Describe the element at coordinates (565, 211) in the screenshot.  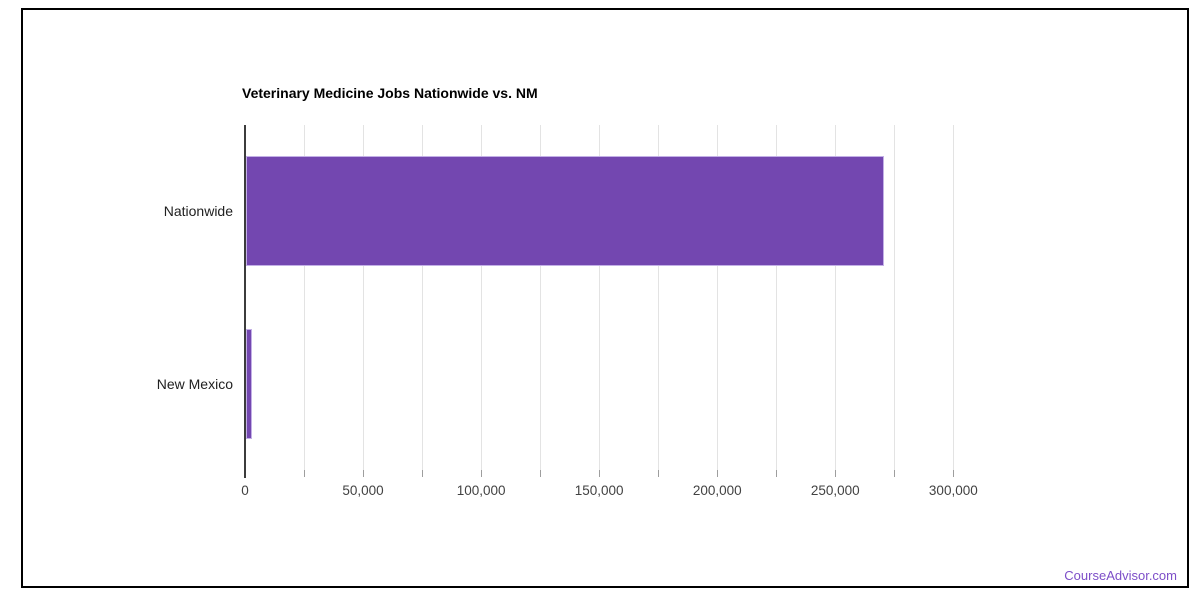
I see `bar-nationwide` at that location.